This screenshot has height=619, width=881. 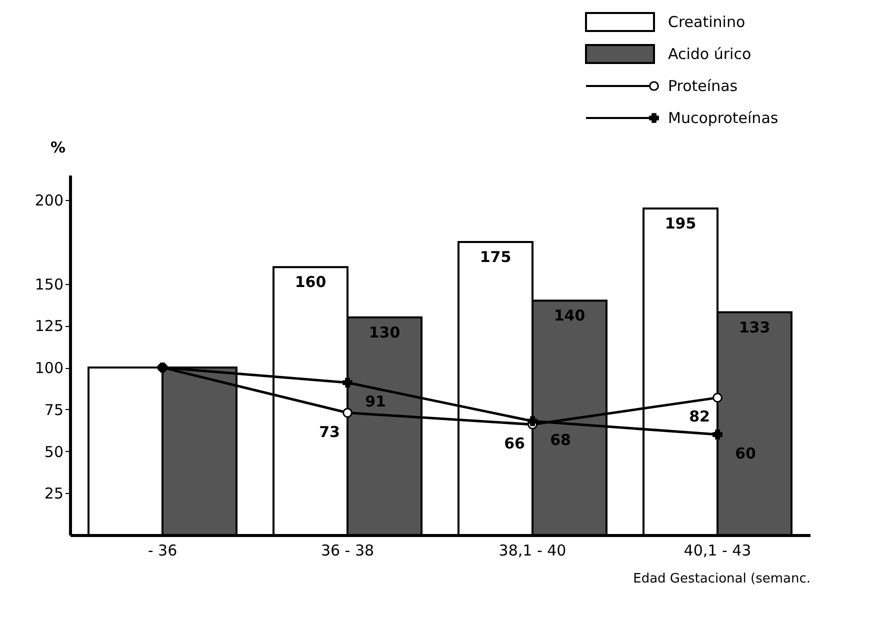 I want to click on data-label: 68, so click(x=560, y=440).